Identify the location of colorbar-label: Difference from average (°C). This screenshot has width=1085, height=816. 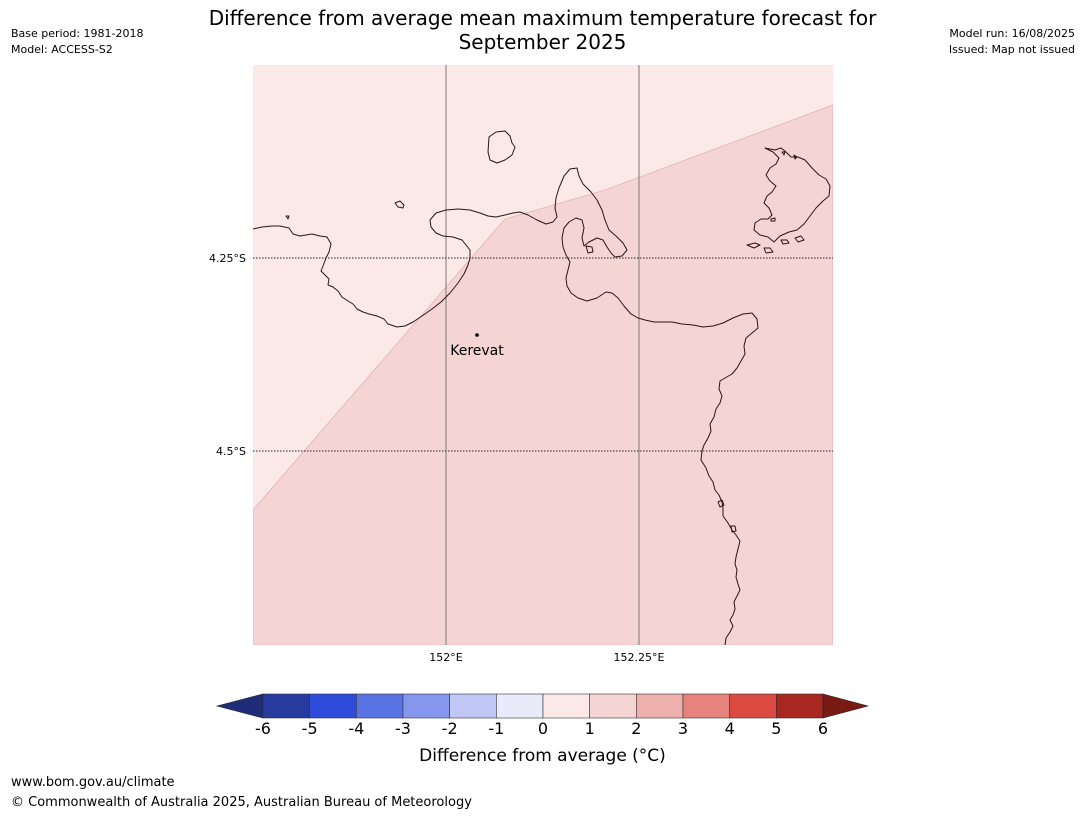
(542, 756).